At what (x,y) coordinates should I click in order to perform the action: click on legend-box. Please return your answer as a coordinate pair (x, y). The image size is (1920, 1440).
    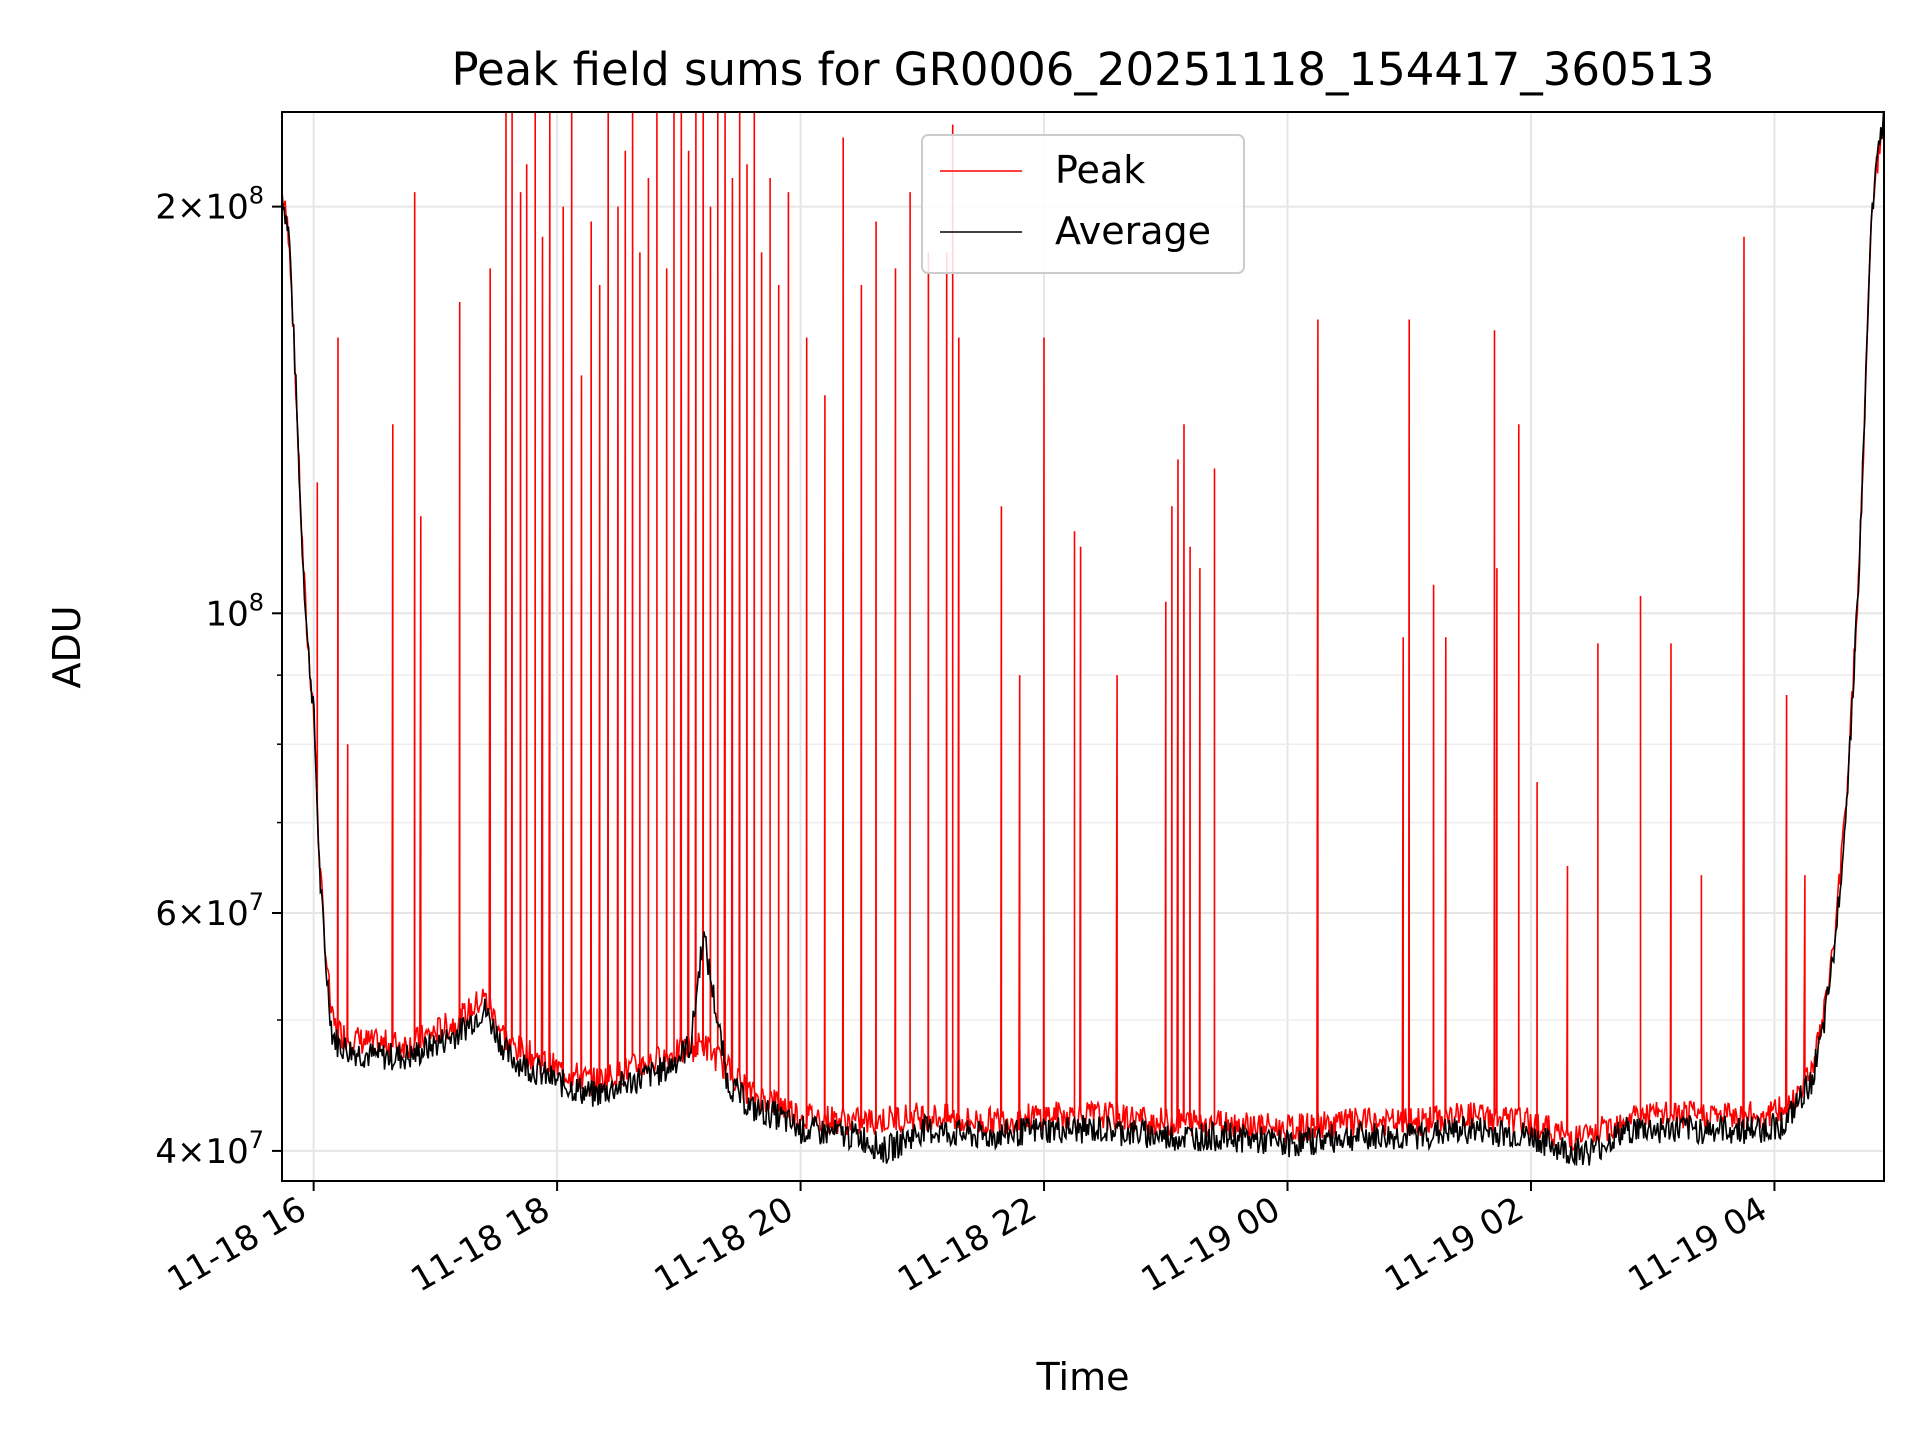
    Looking at the image, I should click on (1083, 204).